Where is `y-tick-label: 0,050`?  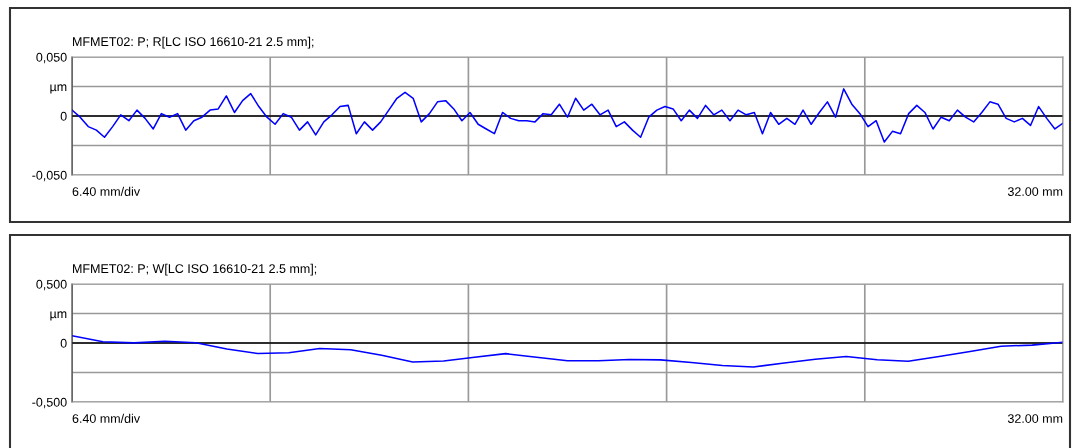 y-tick-label: 0,050 is located at coordinates (51, 58).